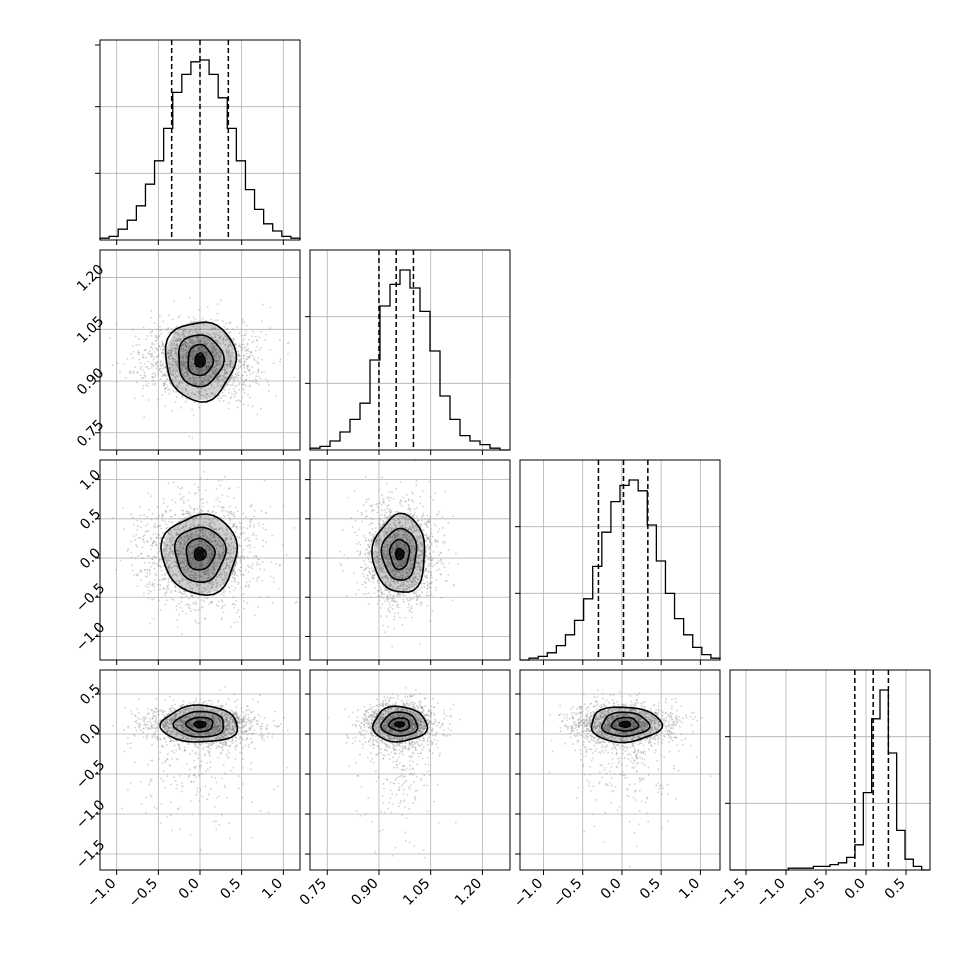  Describe the element at coordinates (200, 554) in the screenshot. I see `density-peak` at that location.